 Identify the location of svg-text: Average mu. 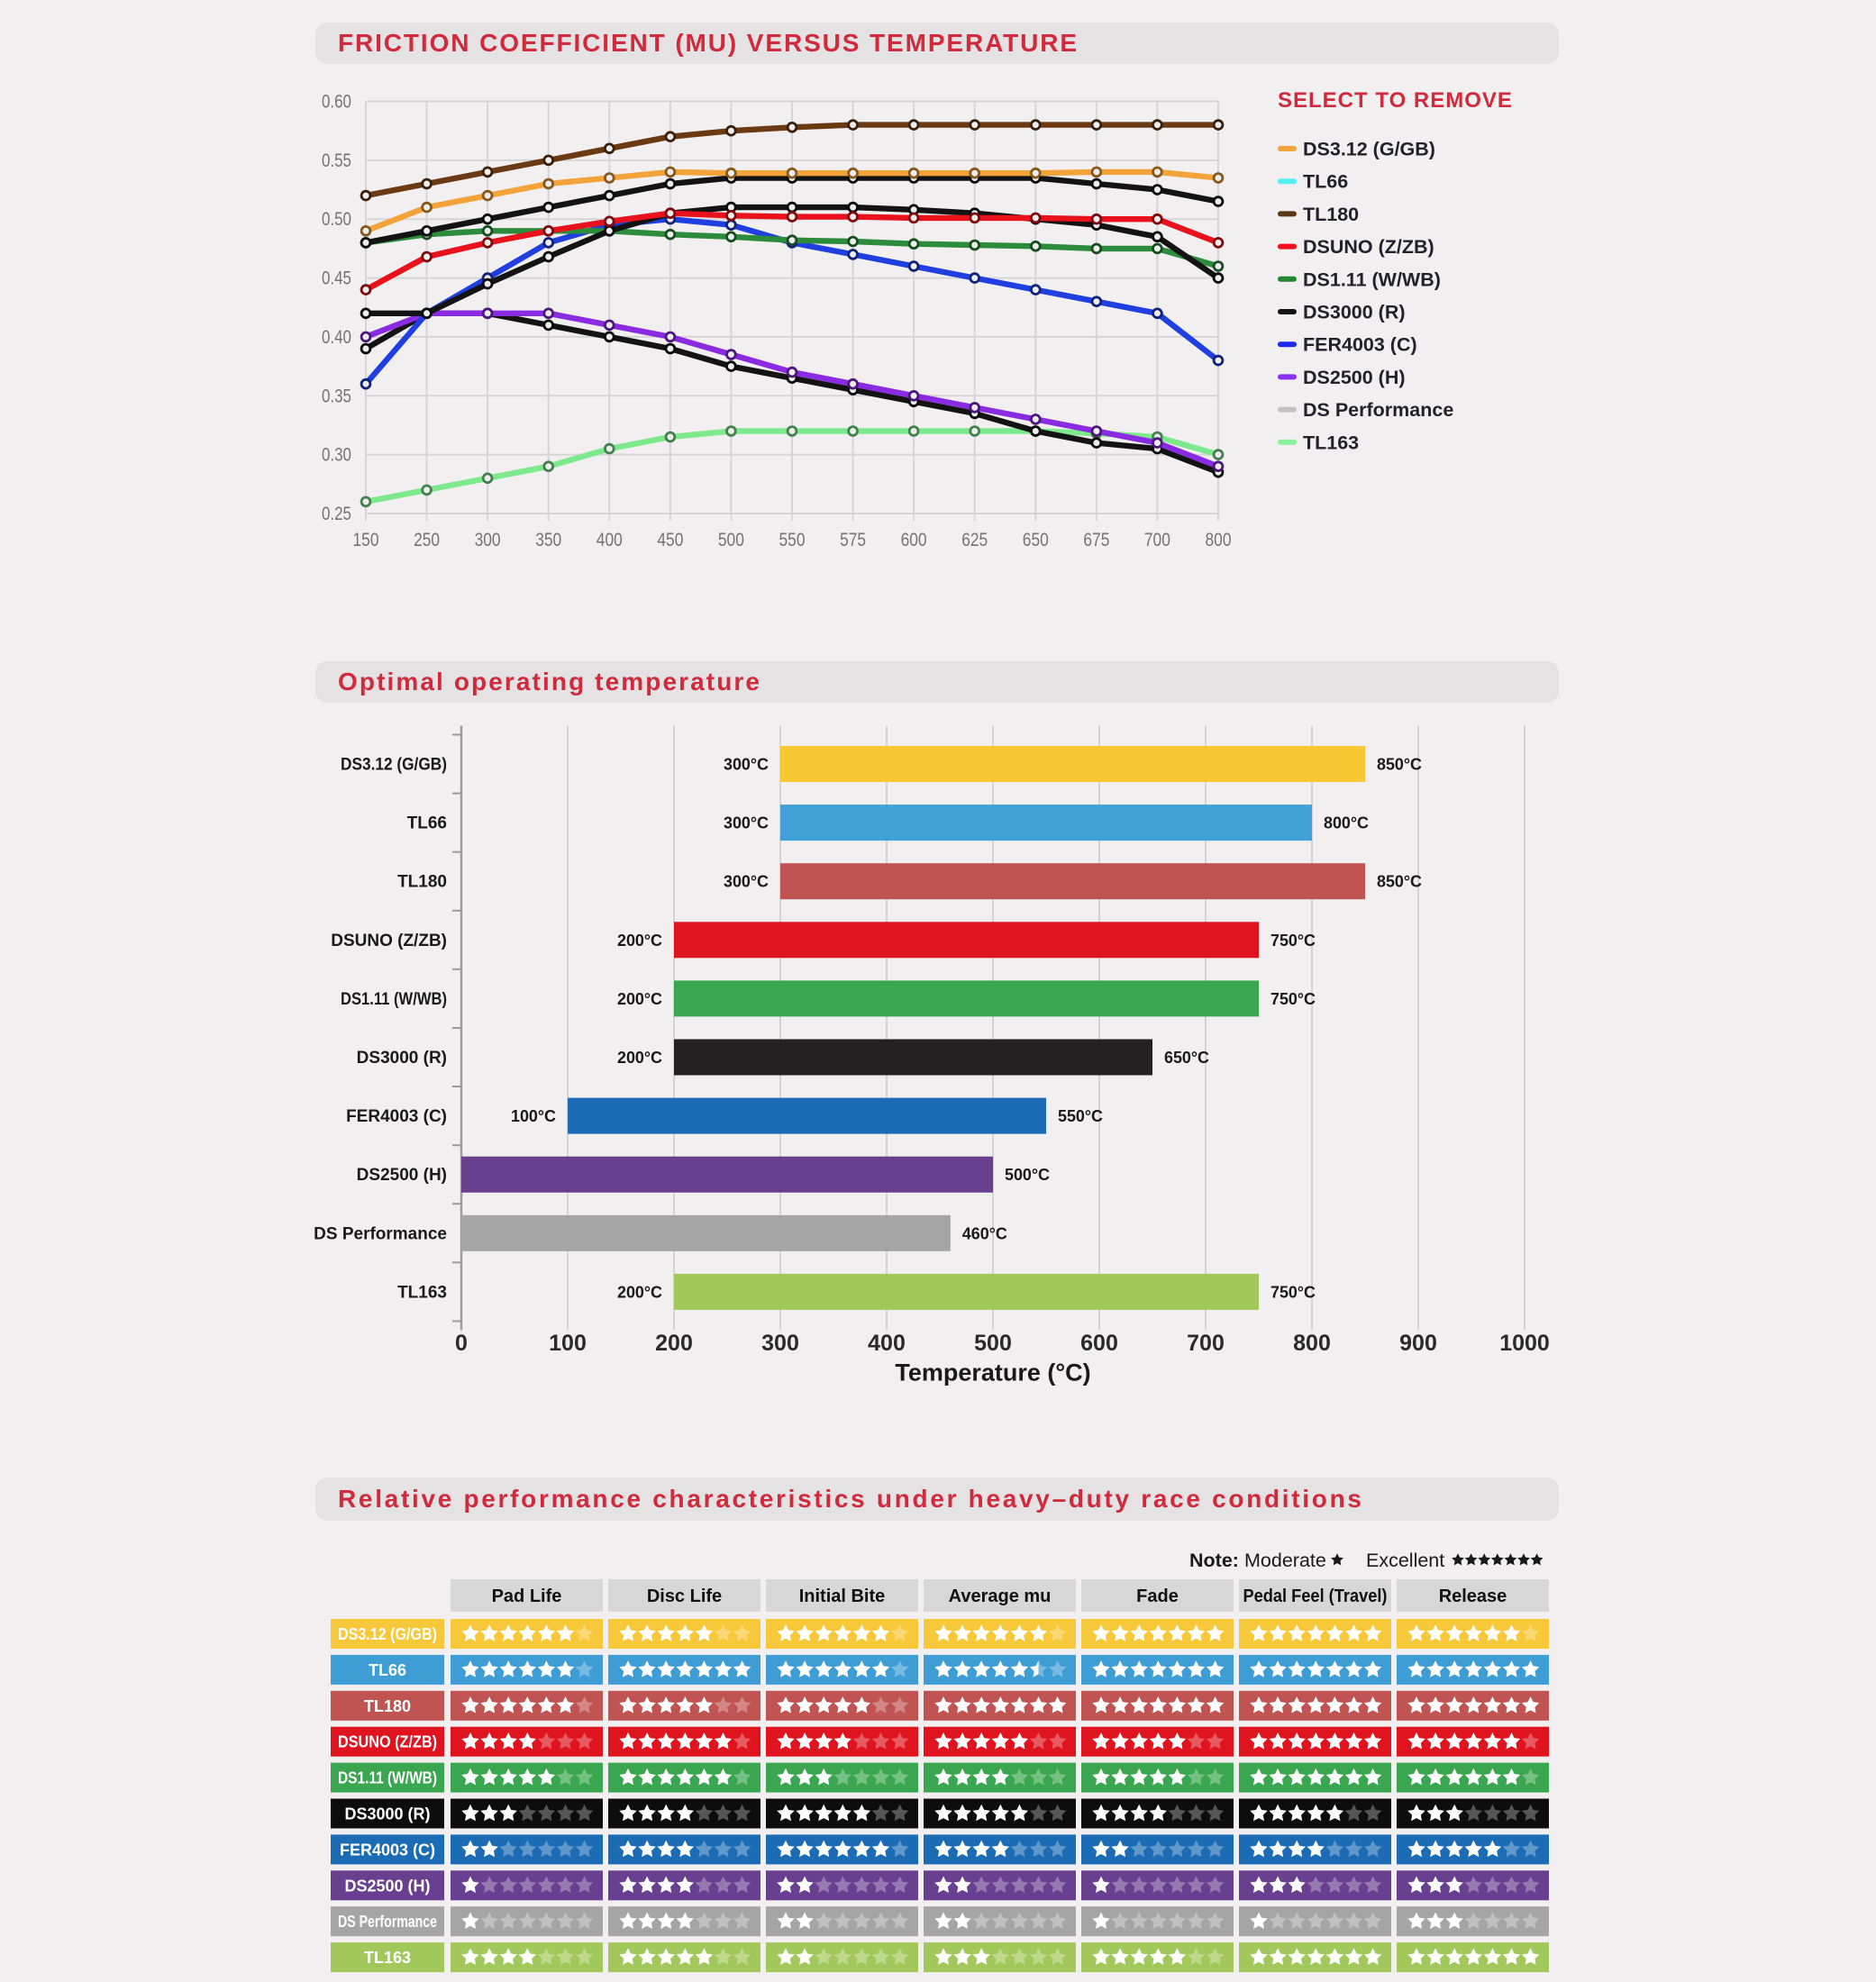
(1001, 1596).